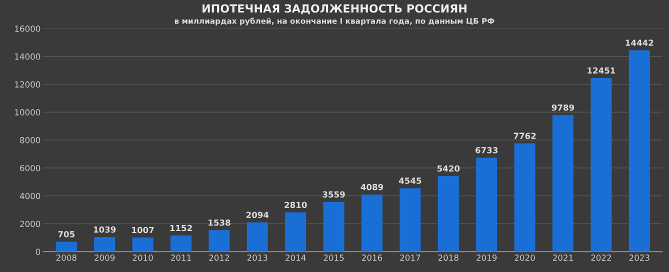  What do you see at coordinates (38, 251) in the screenshot?
I see `y-tick-label: 0` at bounding box center [38, 251].